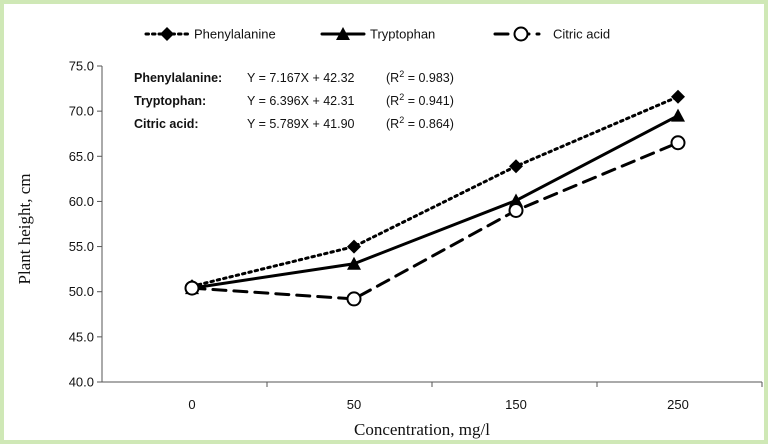  What do you see at coordinates (422, 429) in the screenshot?
I see `x-axis-title: Concentration, mg/l` at bounding box center [422, 429].